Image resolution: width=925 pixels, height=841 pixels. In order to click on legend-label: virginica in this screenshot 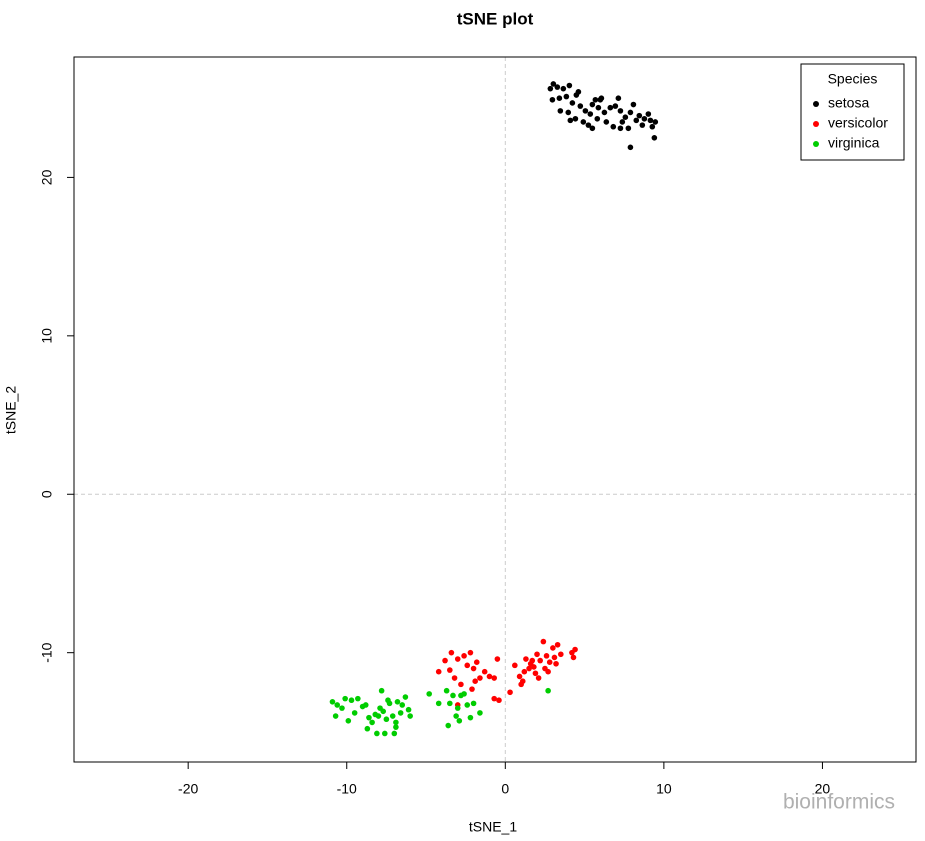, I will do `click(854, 143)`.